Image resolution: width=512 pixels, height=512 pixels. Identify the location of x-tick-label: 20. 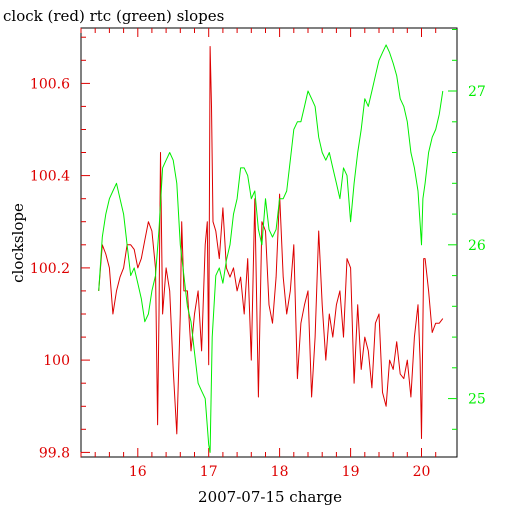
(422, 472).